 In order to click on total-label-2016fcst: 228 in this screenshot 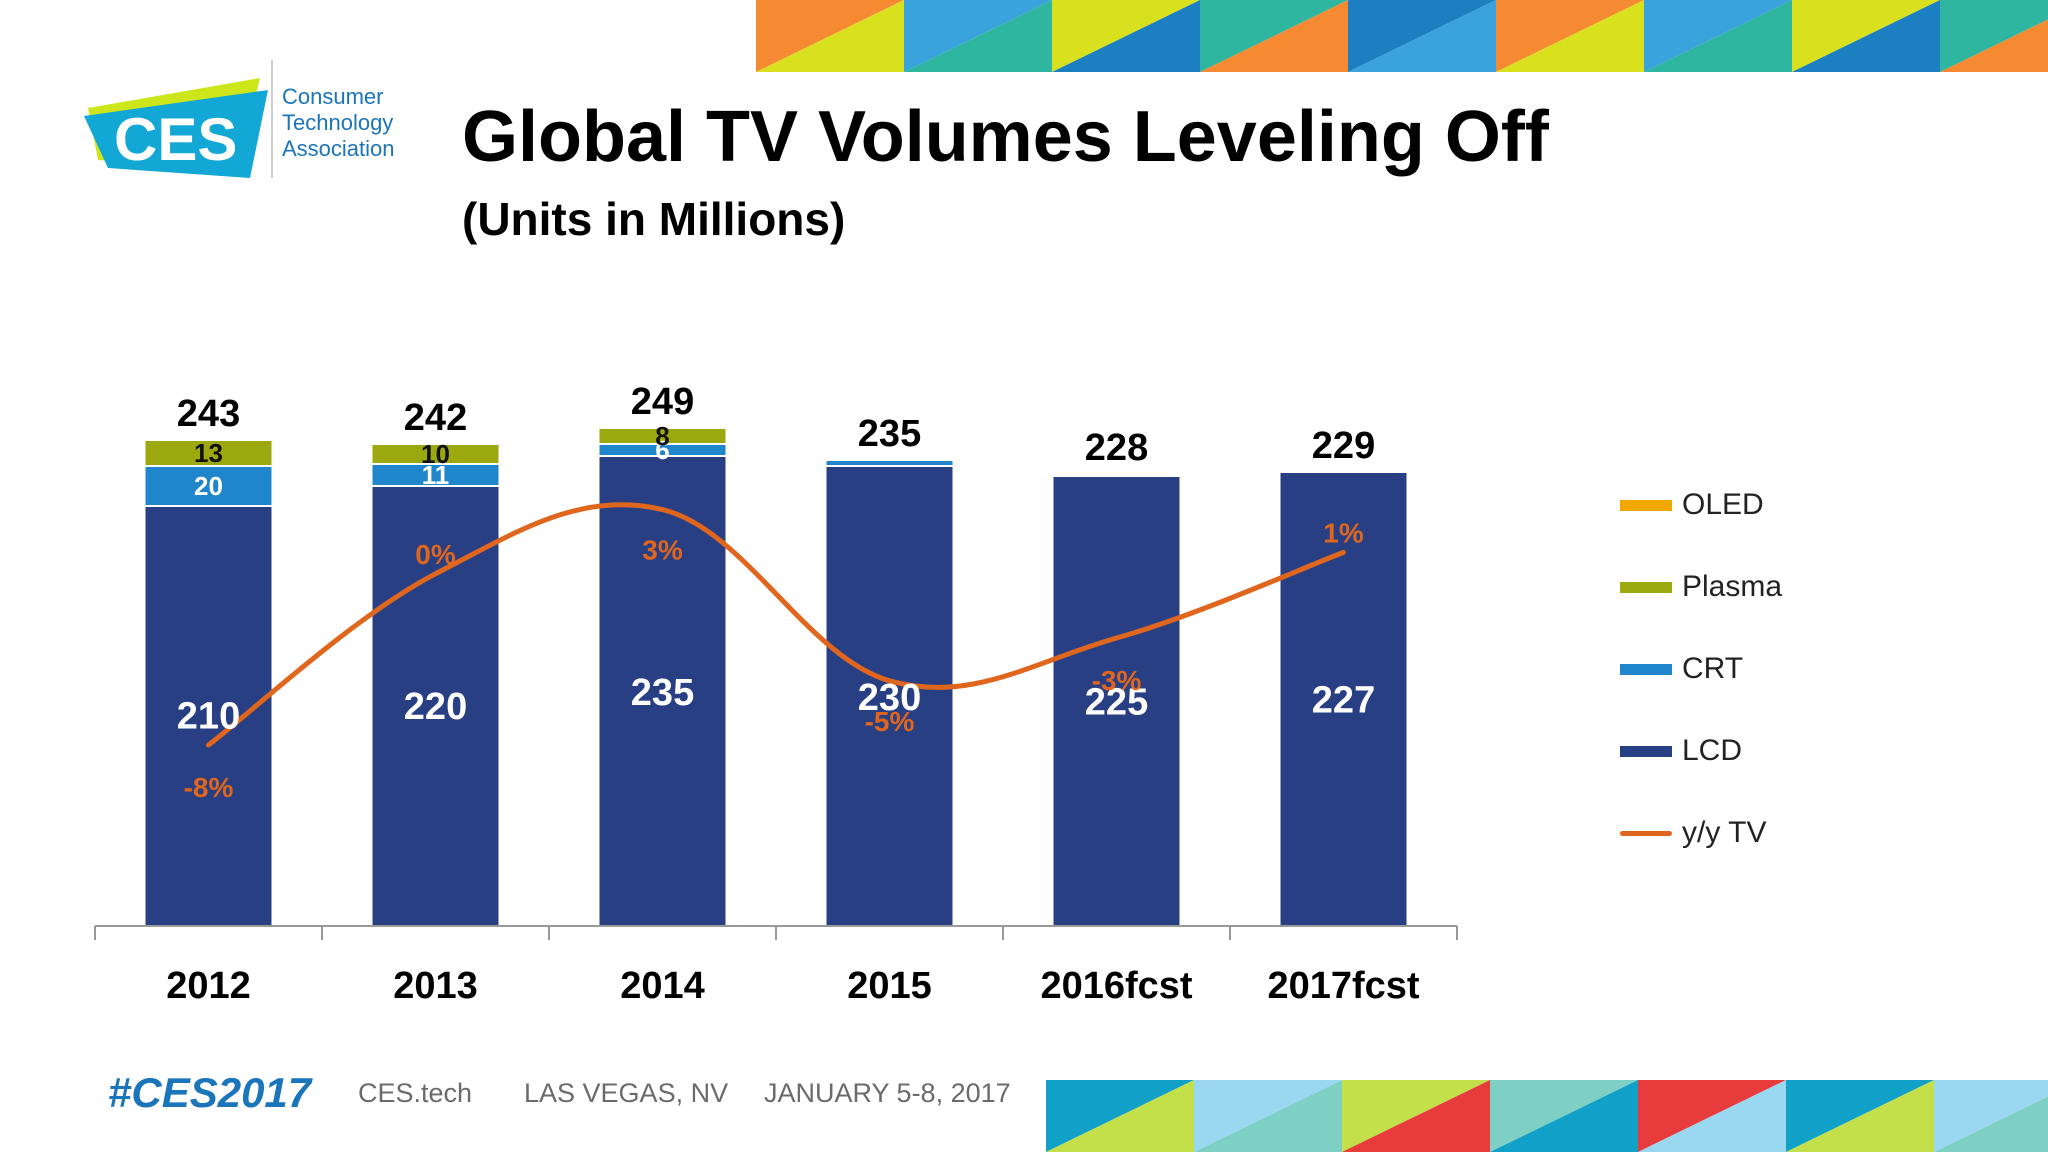, I will do `click(1116, 448)`.